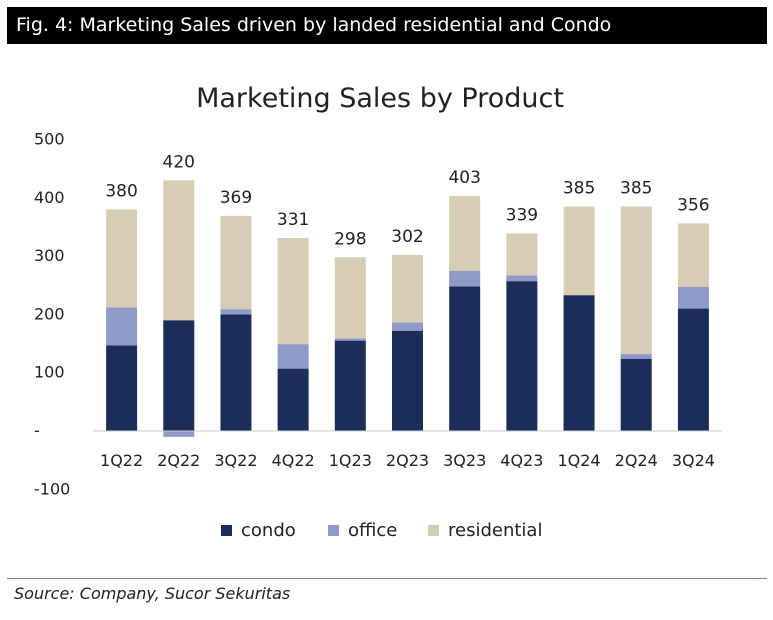 The image size is (773, 620). I want to click on y-tick-label: 500, so click(49, 139).